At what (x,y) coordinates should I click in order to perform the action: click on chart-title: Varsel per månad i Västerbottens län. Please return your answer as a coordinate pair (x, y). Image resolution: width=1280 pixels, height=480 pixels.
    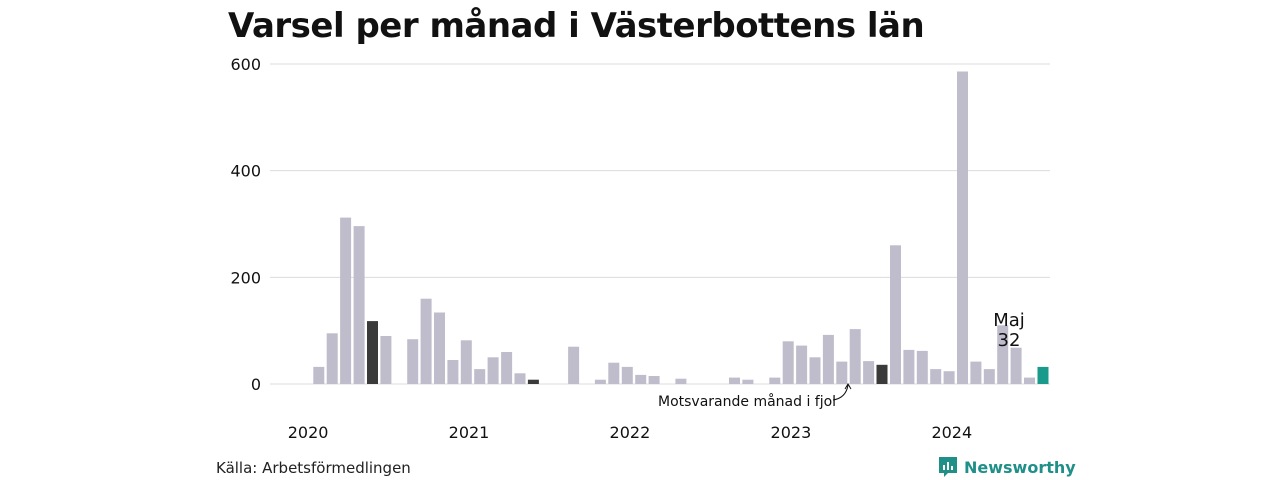
    Looking at the image, I should click on (576, 26).